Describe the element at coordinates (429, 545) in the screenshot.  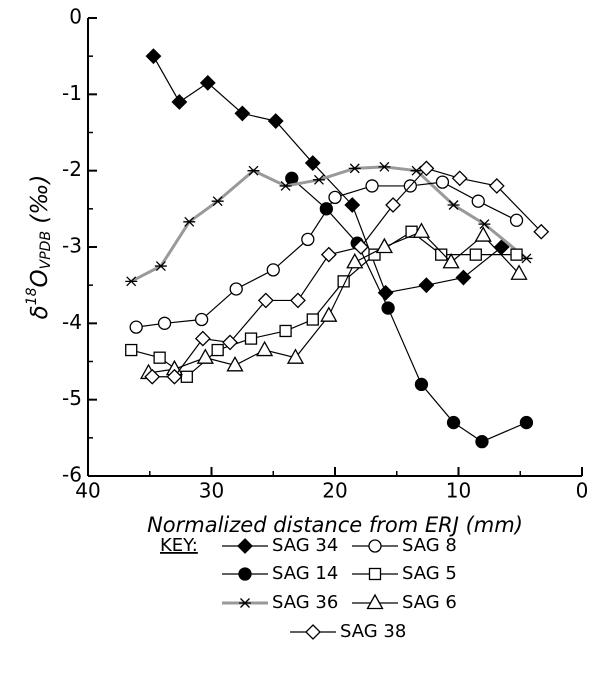
I see `legend-label: SAG 8` at that location.